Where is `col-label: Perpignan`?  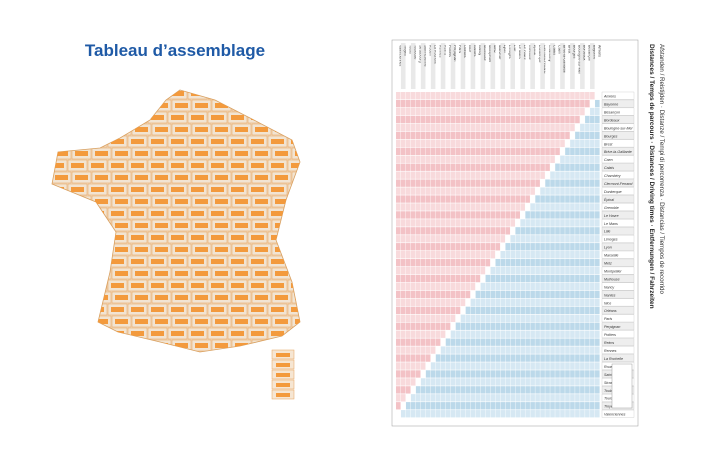 col-label: Perpignan is located at coordinates (455, 53).